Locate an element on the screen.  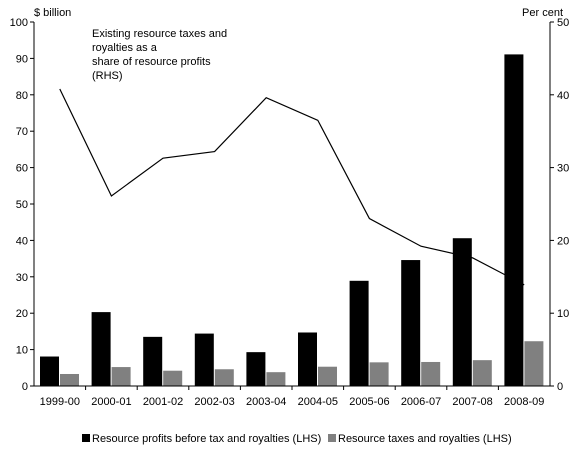
left-tick-label: 60 is located at coordinates (22, 169).